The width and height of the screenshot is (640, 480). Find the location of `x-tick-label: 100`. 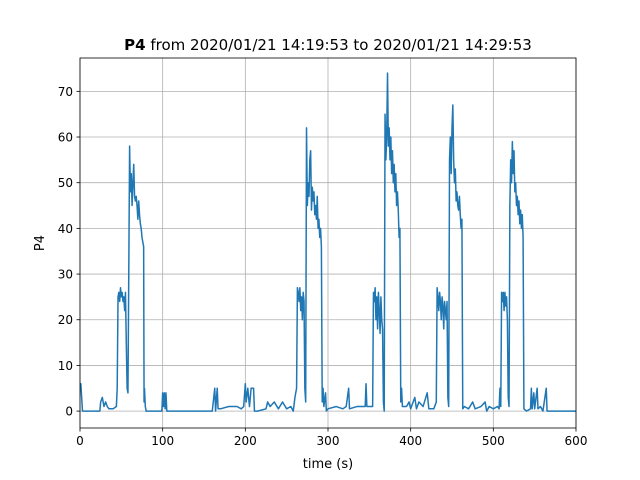

x-tick-label: 100 is located at coordinates (162, 441).